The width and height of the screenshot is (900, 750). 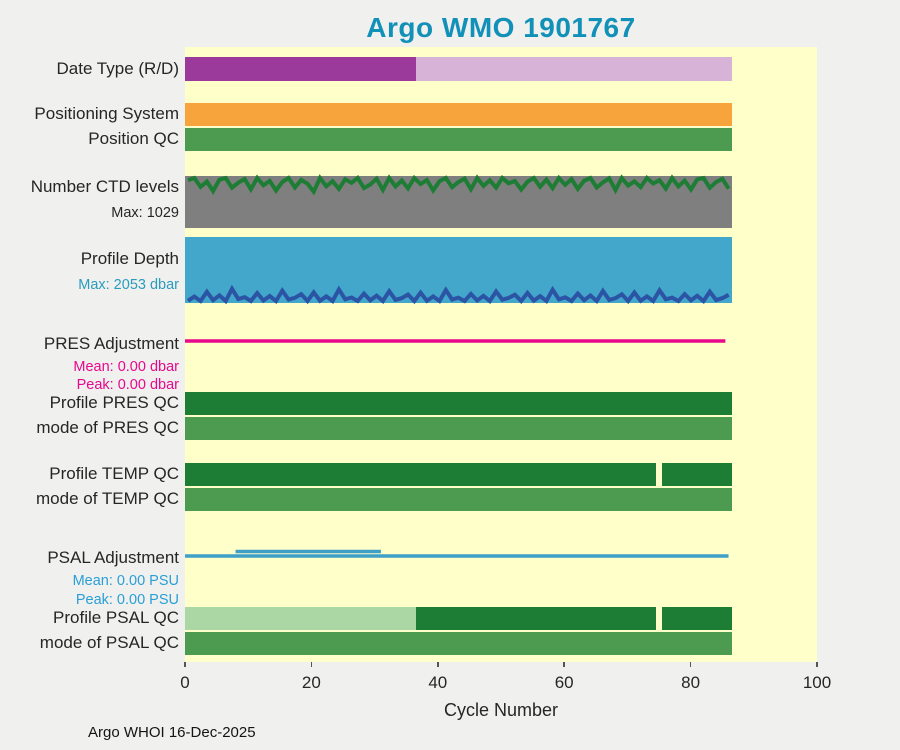 What do you see at coordinates (126, 367) in the screenshot?
I see `sub-label-pres-adjustment-0: Mean: 0.00 dbar` at bounding box center [126, 367].